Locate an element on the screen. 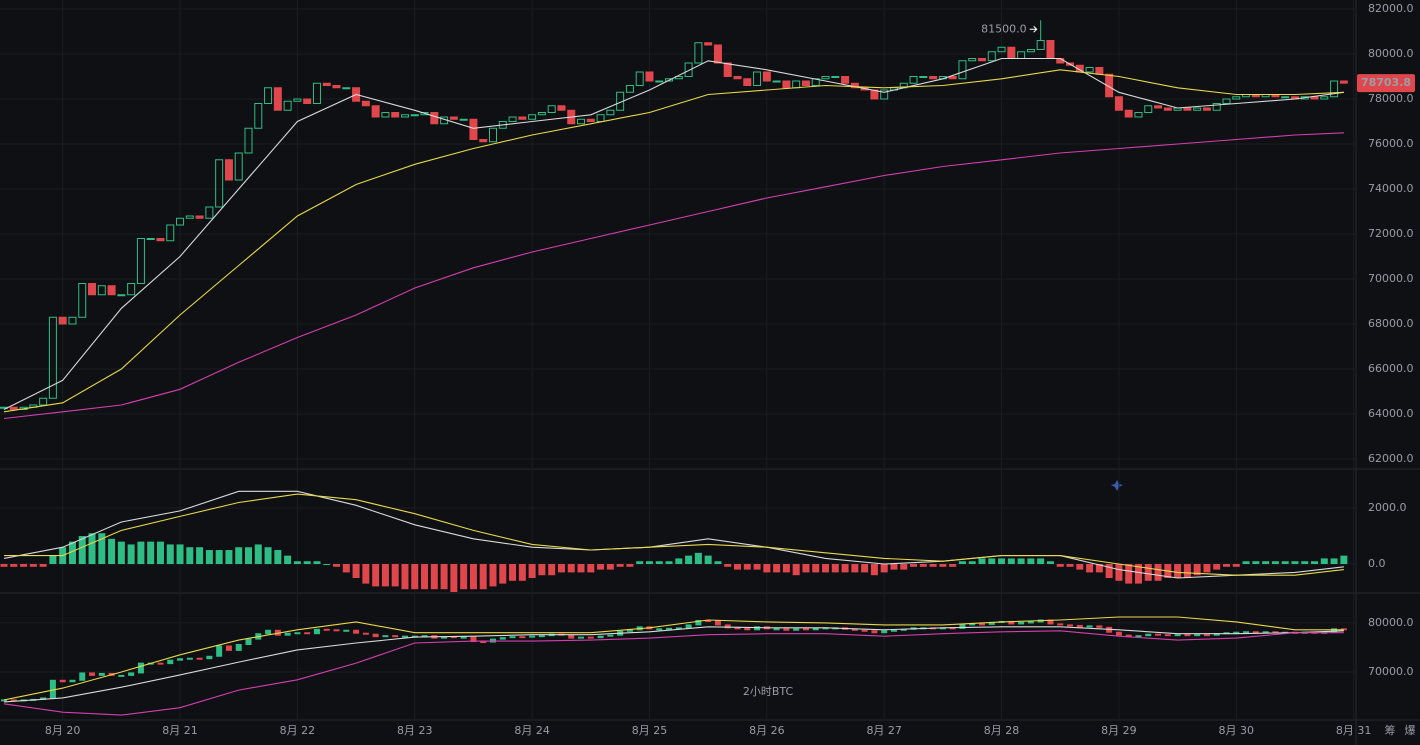  y-tick-label: 78000.0 is located at coordinates (1391, 98).